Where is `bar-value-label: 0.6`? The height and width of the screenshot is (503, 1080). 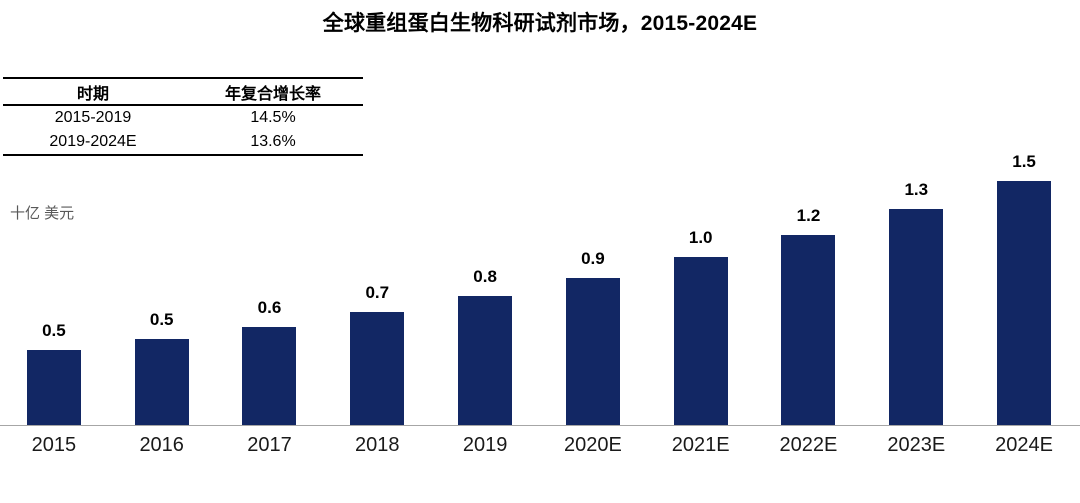 bar-value-label: 0.6 is located at coordinates (269, 307).